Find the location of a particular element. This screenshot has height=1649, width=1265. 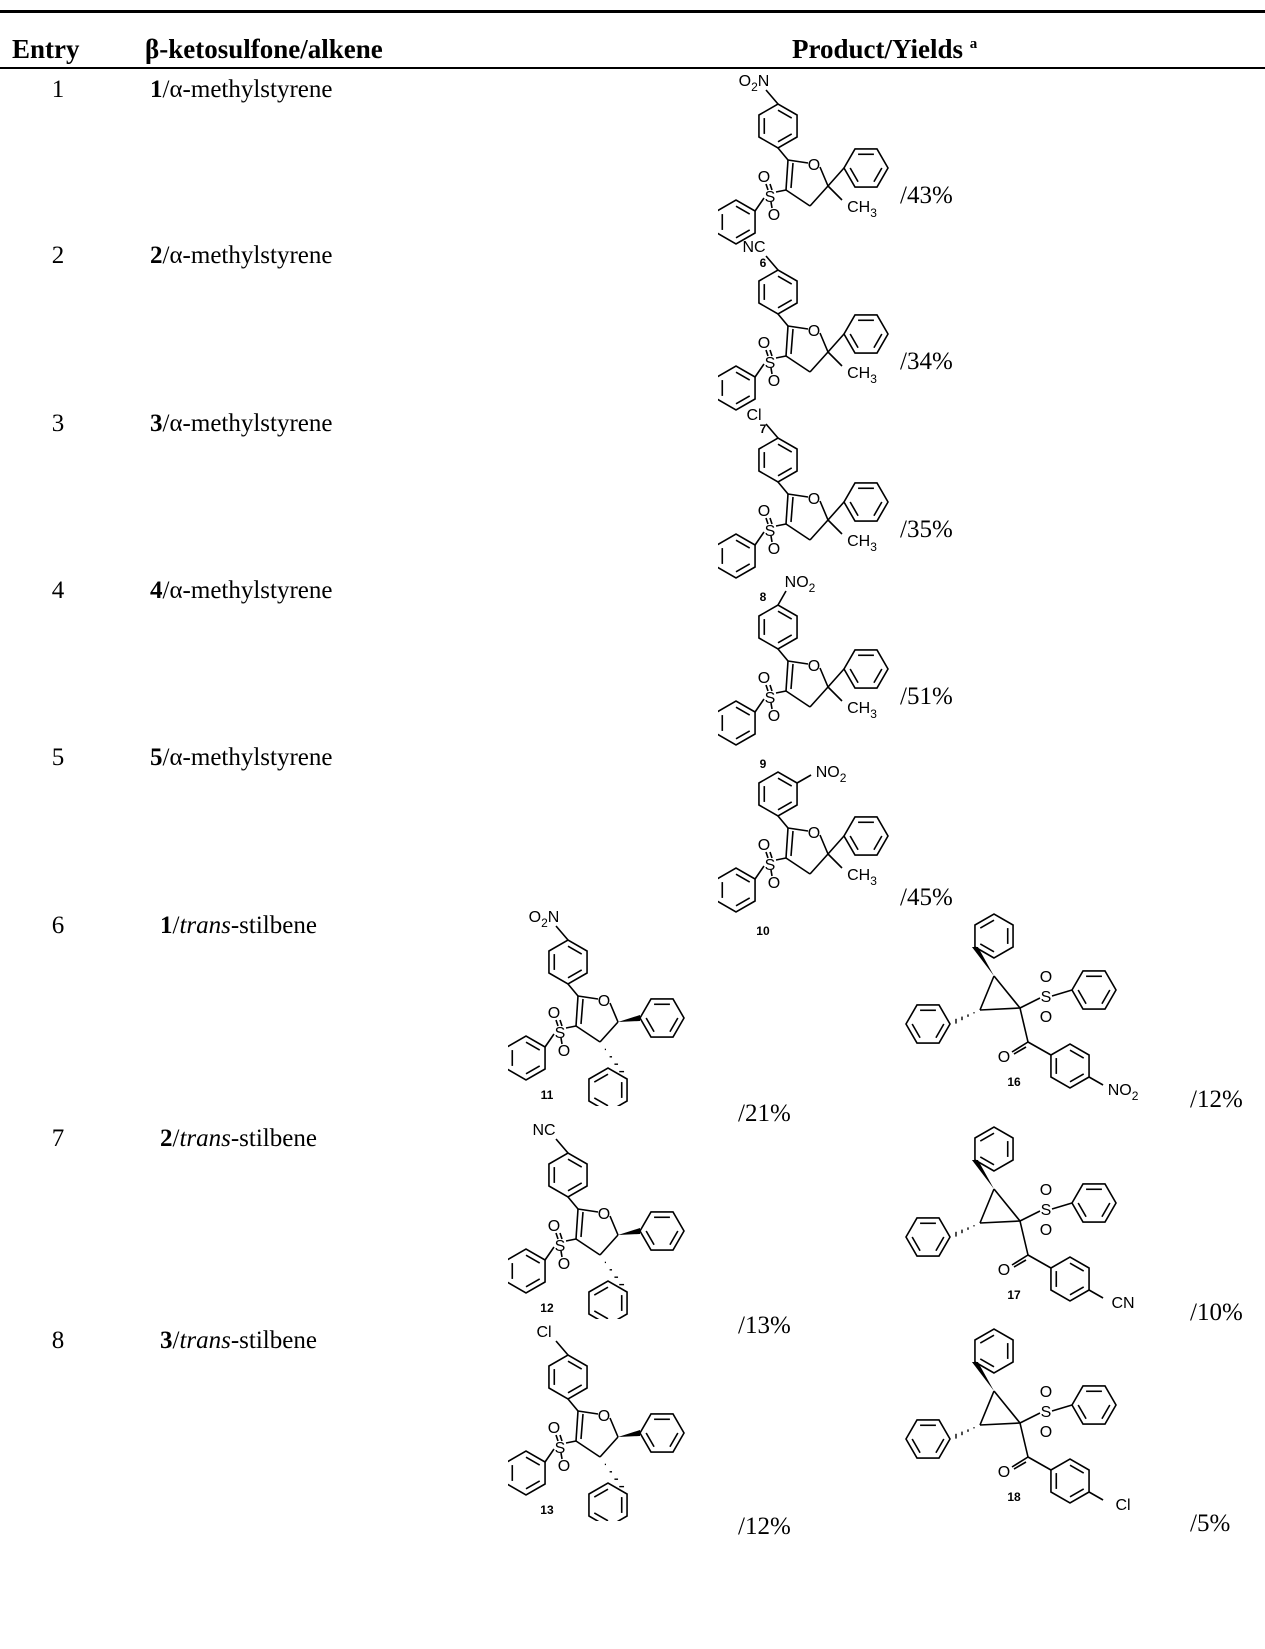

sulfone-number: 1 is located at coordinates (166, 925).